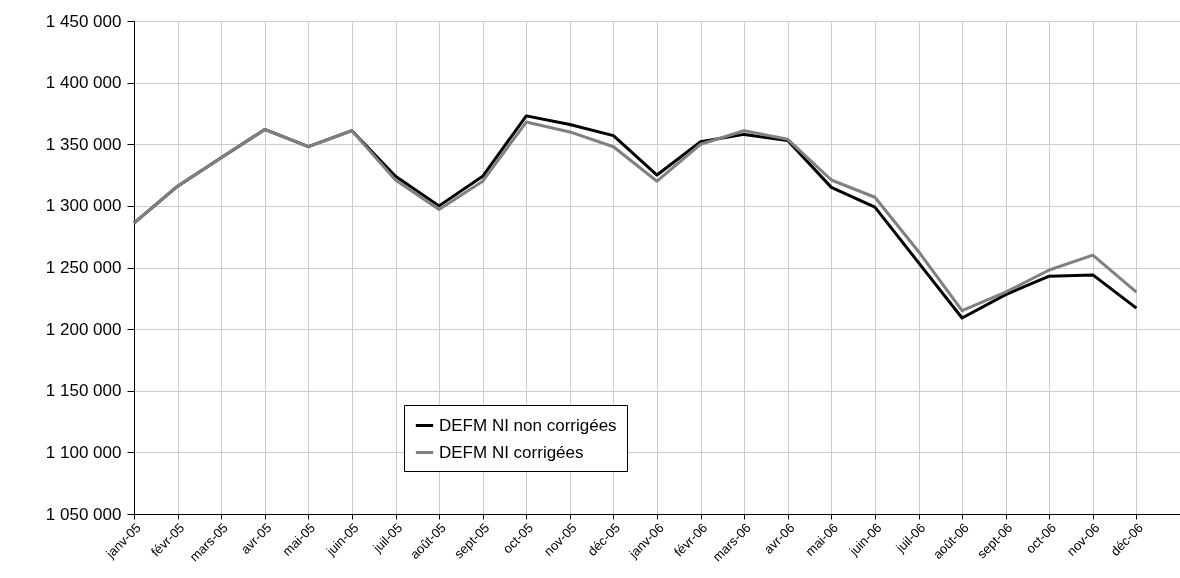 This screenshot has height=578, width=1180. Describe the element at coordinates (83, 267) in the screenshot. I see `y-tick-label: 1 250 000` at that location.